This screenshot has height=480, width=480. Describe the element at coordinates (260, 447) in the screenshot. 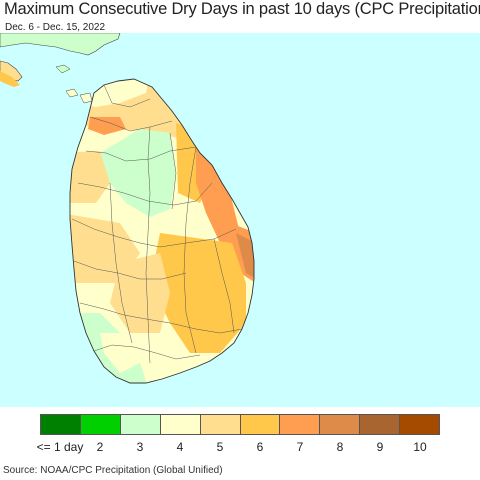

I see `legend-label-6: 6` at that location.